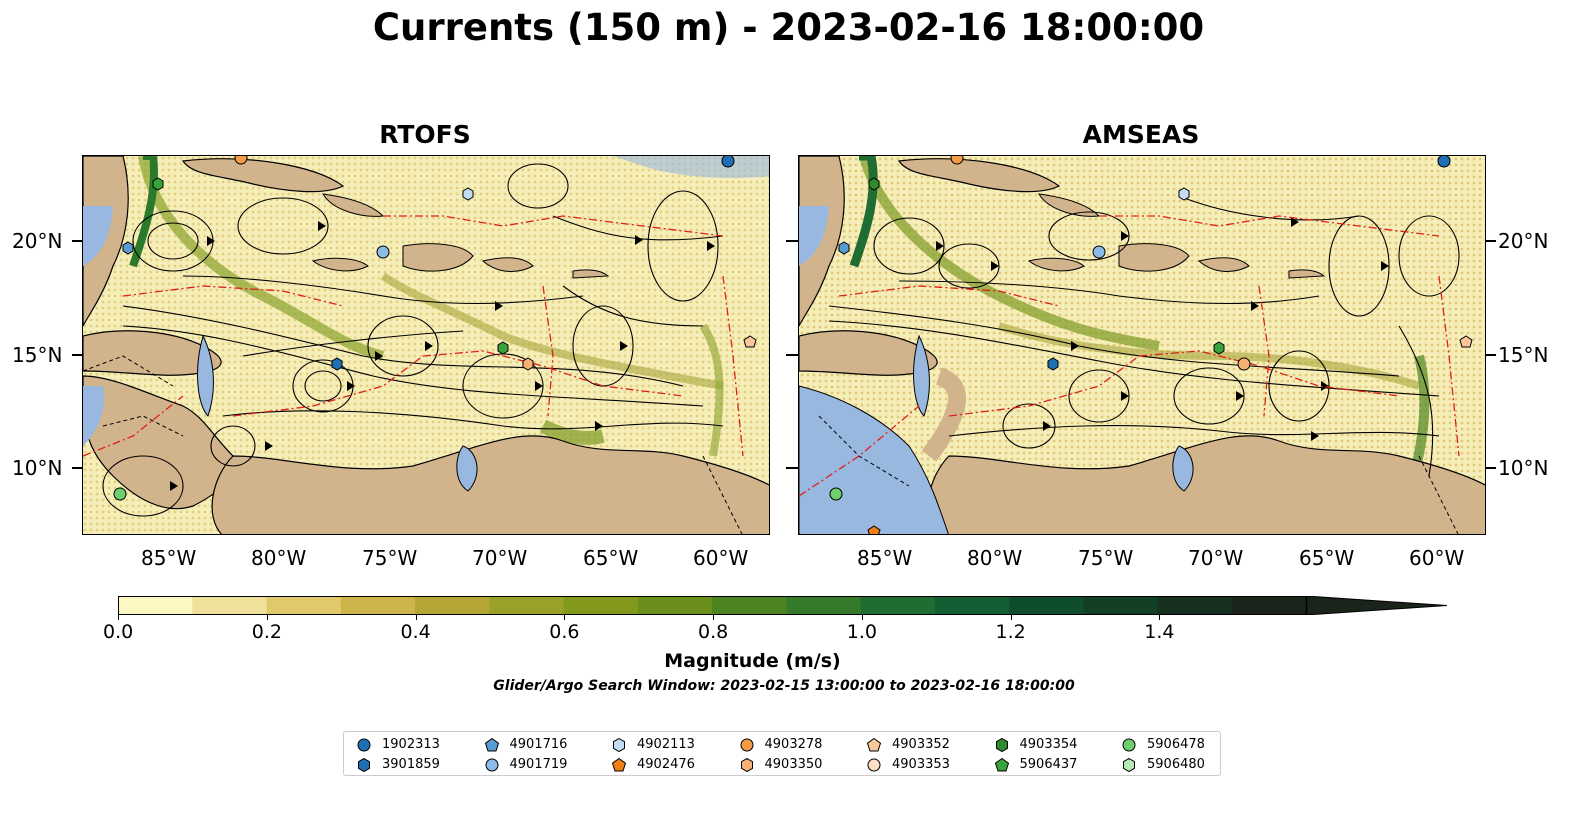 This screenshot has height=827, width=1577. Describe the element at coordinates (1523, 468) in the screenshot. I see `lat-tick-10n-right: 10°N` at that location.